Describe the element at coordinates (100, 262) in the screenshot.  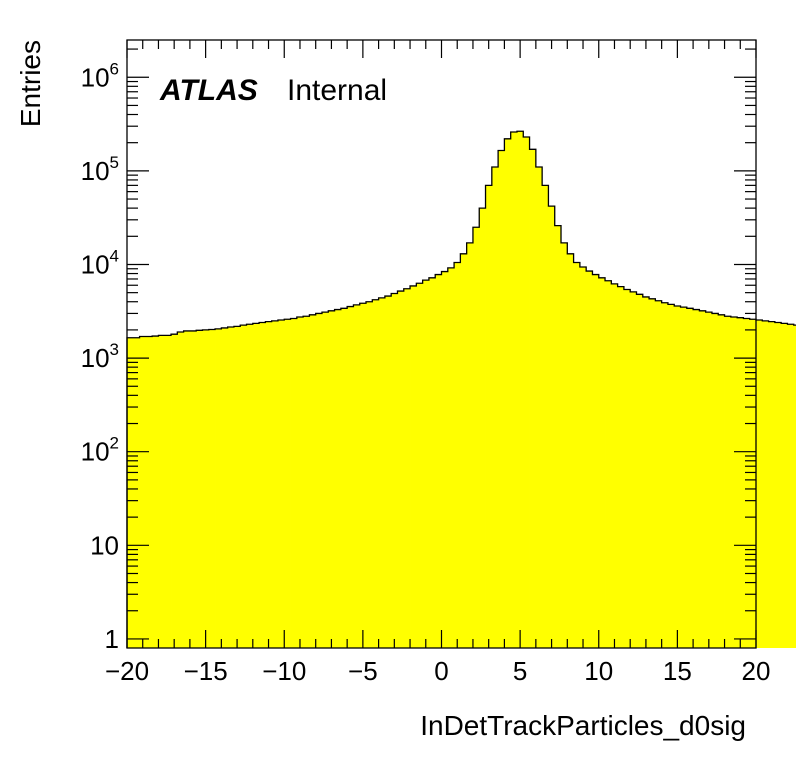
I see `y-tick-label: 10⁴` at that location.